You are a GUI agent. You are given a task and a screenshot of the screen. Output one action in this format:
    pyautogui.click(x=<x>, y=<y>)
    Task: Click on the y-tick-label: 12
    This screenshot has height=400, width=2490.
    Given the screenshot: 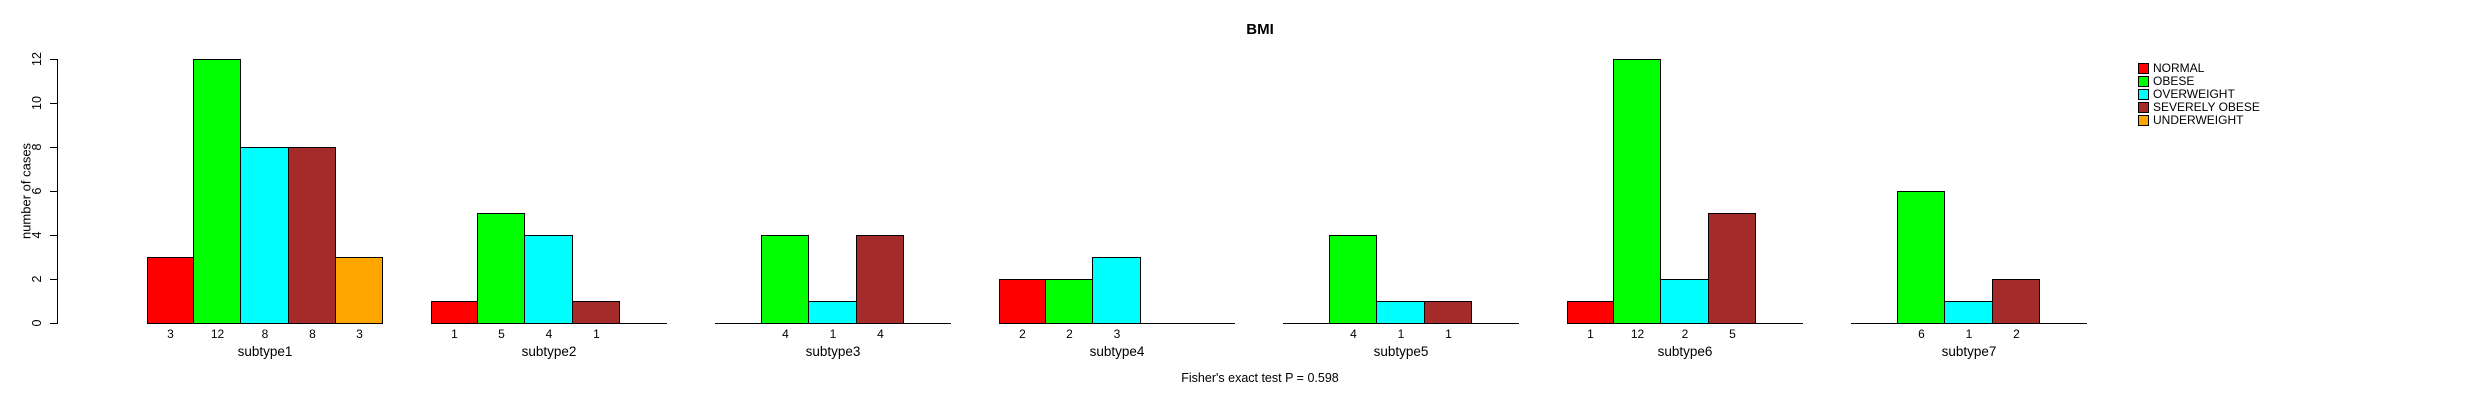 What is the action you would take?
    pyautogui.click(x=37, y=59)
    